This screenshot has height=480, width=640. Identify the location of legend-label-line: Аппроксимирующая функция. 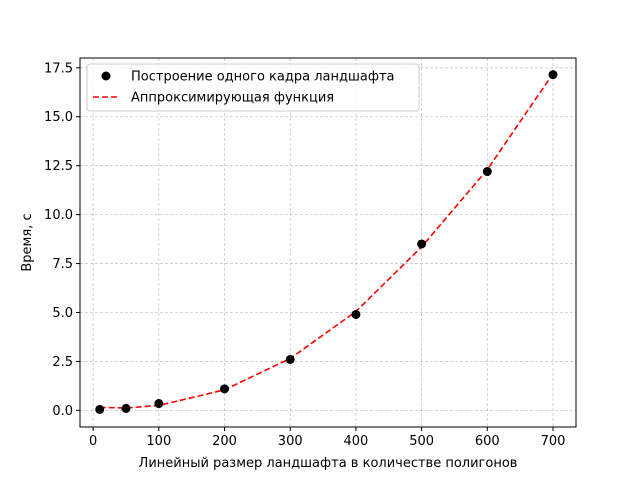
(232, 98).